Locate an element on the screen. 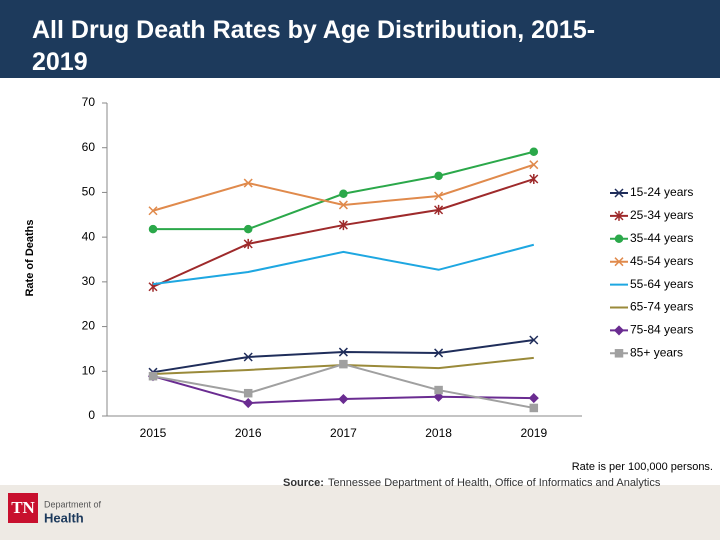 The width and height of the screenshot is (720, 540). logo-box is located at coordinates (23, 508).